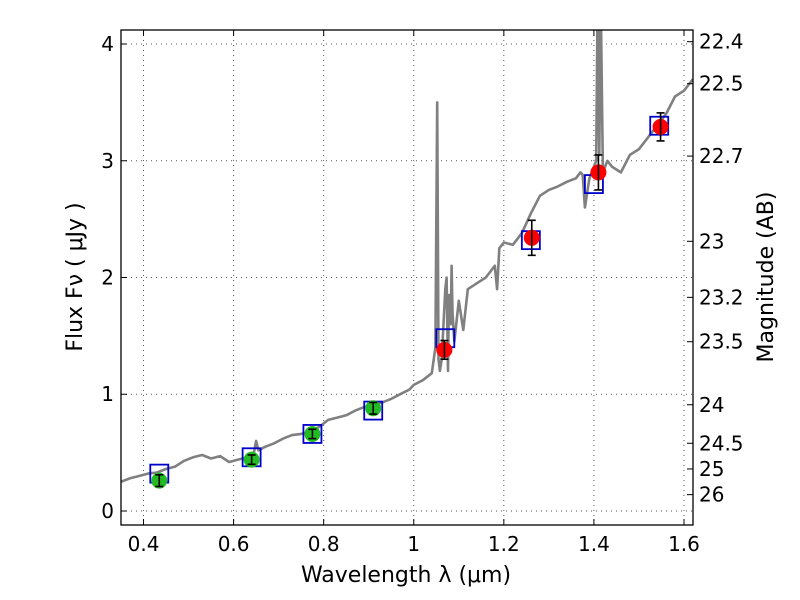 The image size is (800, 600). What do you see at coordinates (406, 575) in the screenshot?
I see `x-axis-label: Wavelength λ (μm)` at bounding box center [406, 575].